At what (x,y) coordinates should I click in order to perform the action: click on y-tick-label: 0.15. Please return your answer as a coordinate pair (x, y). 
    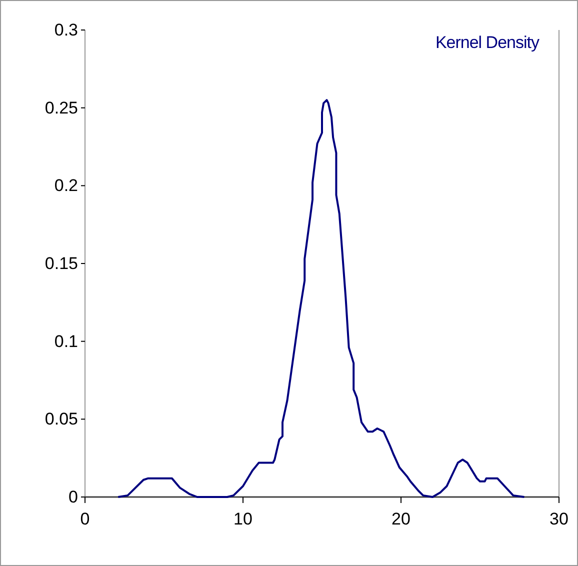
    Looking at the image, I should click on (61, 263).